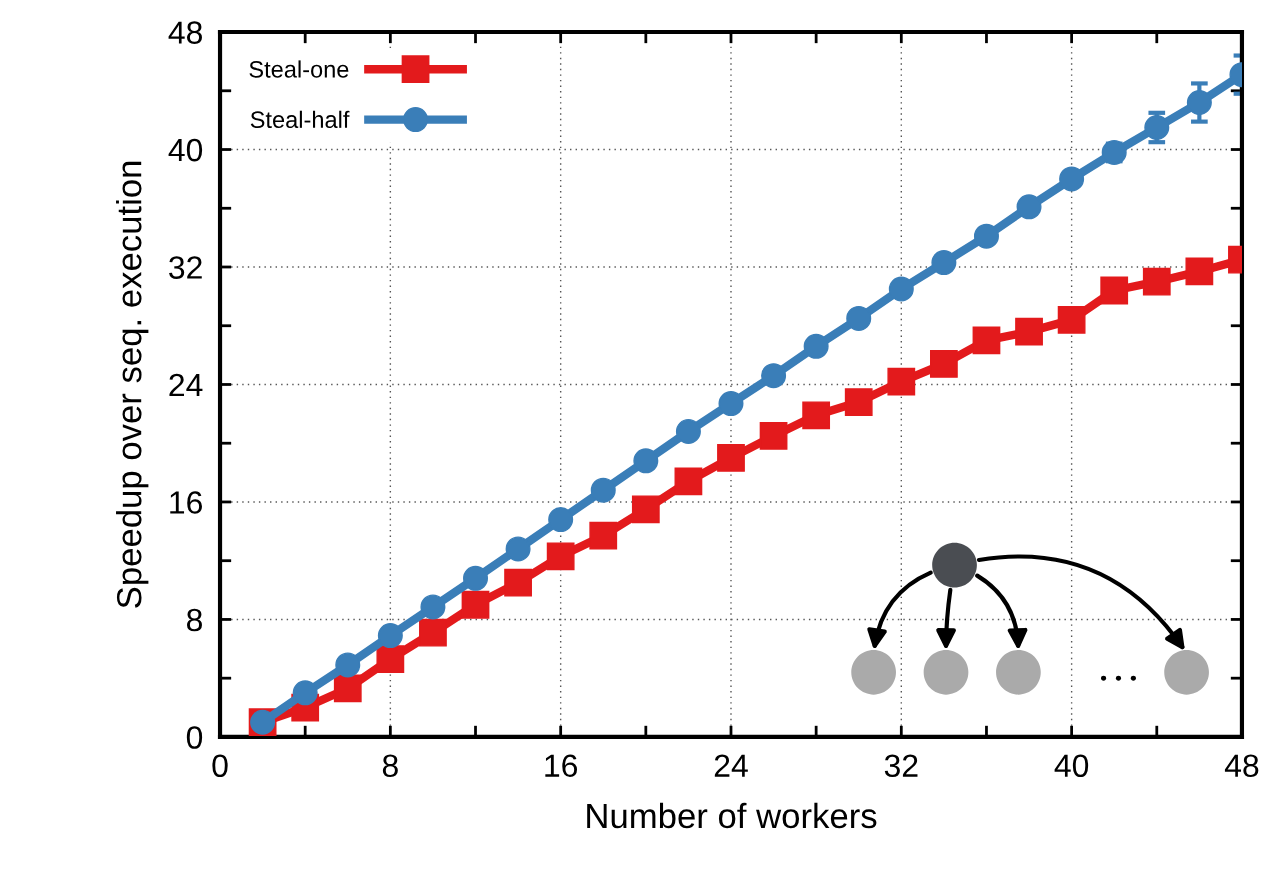 The height and width of the screenshot is (890, 1283). Describe the element at coordinates (901, 766) in the screenshot. I see `x-tick-label: 32` at that location.